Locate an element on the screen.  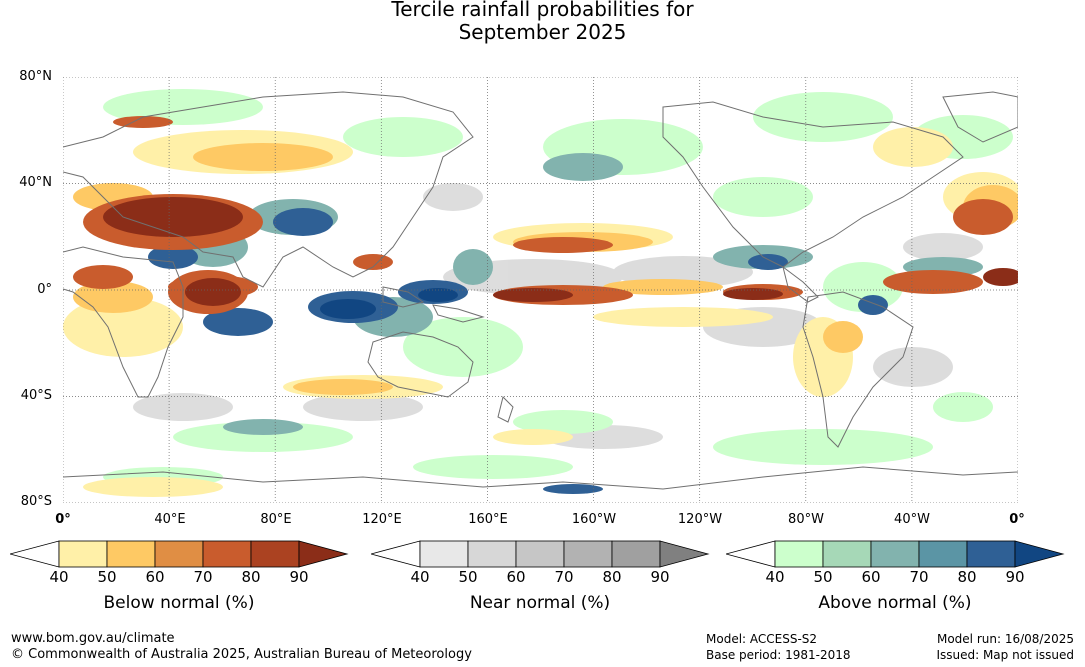
near-tick-60: 60 is located at coordinates (516, 577).